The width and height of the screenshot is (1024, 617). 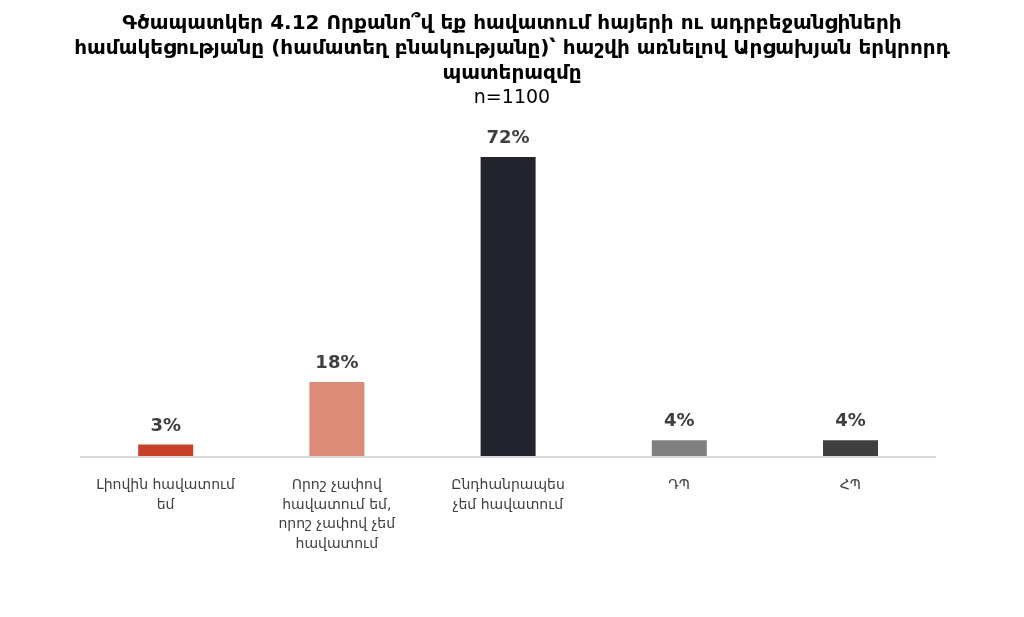 What do you see at coordinates (512, 96) in the screenshot?
I see `chart-subtitle: n=1100` at bounding box center [512, 96].